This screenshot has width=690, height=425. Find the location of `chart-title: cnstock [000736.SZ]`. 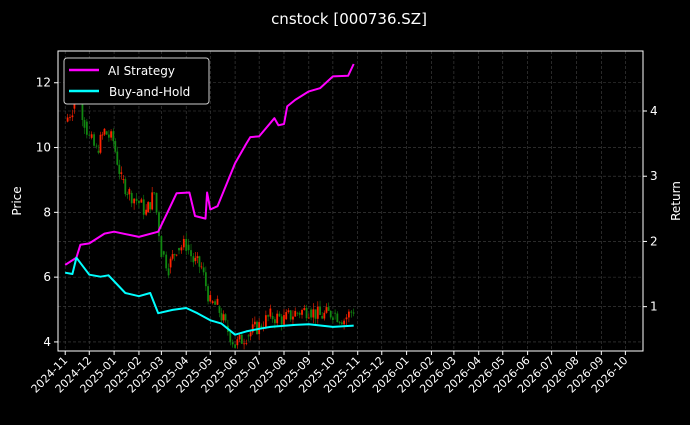

chart-title: cnstock [000736.SZ] is located at coordinates (349, 19).